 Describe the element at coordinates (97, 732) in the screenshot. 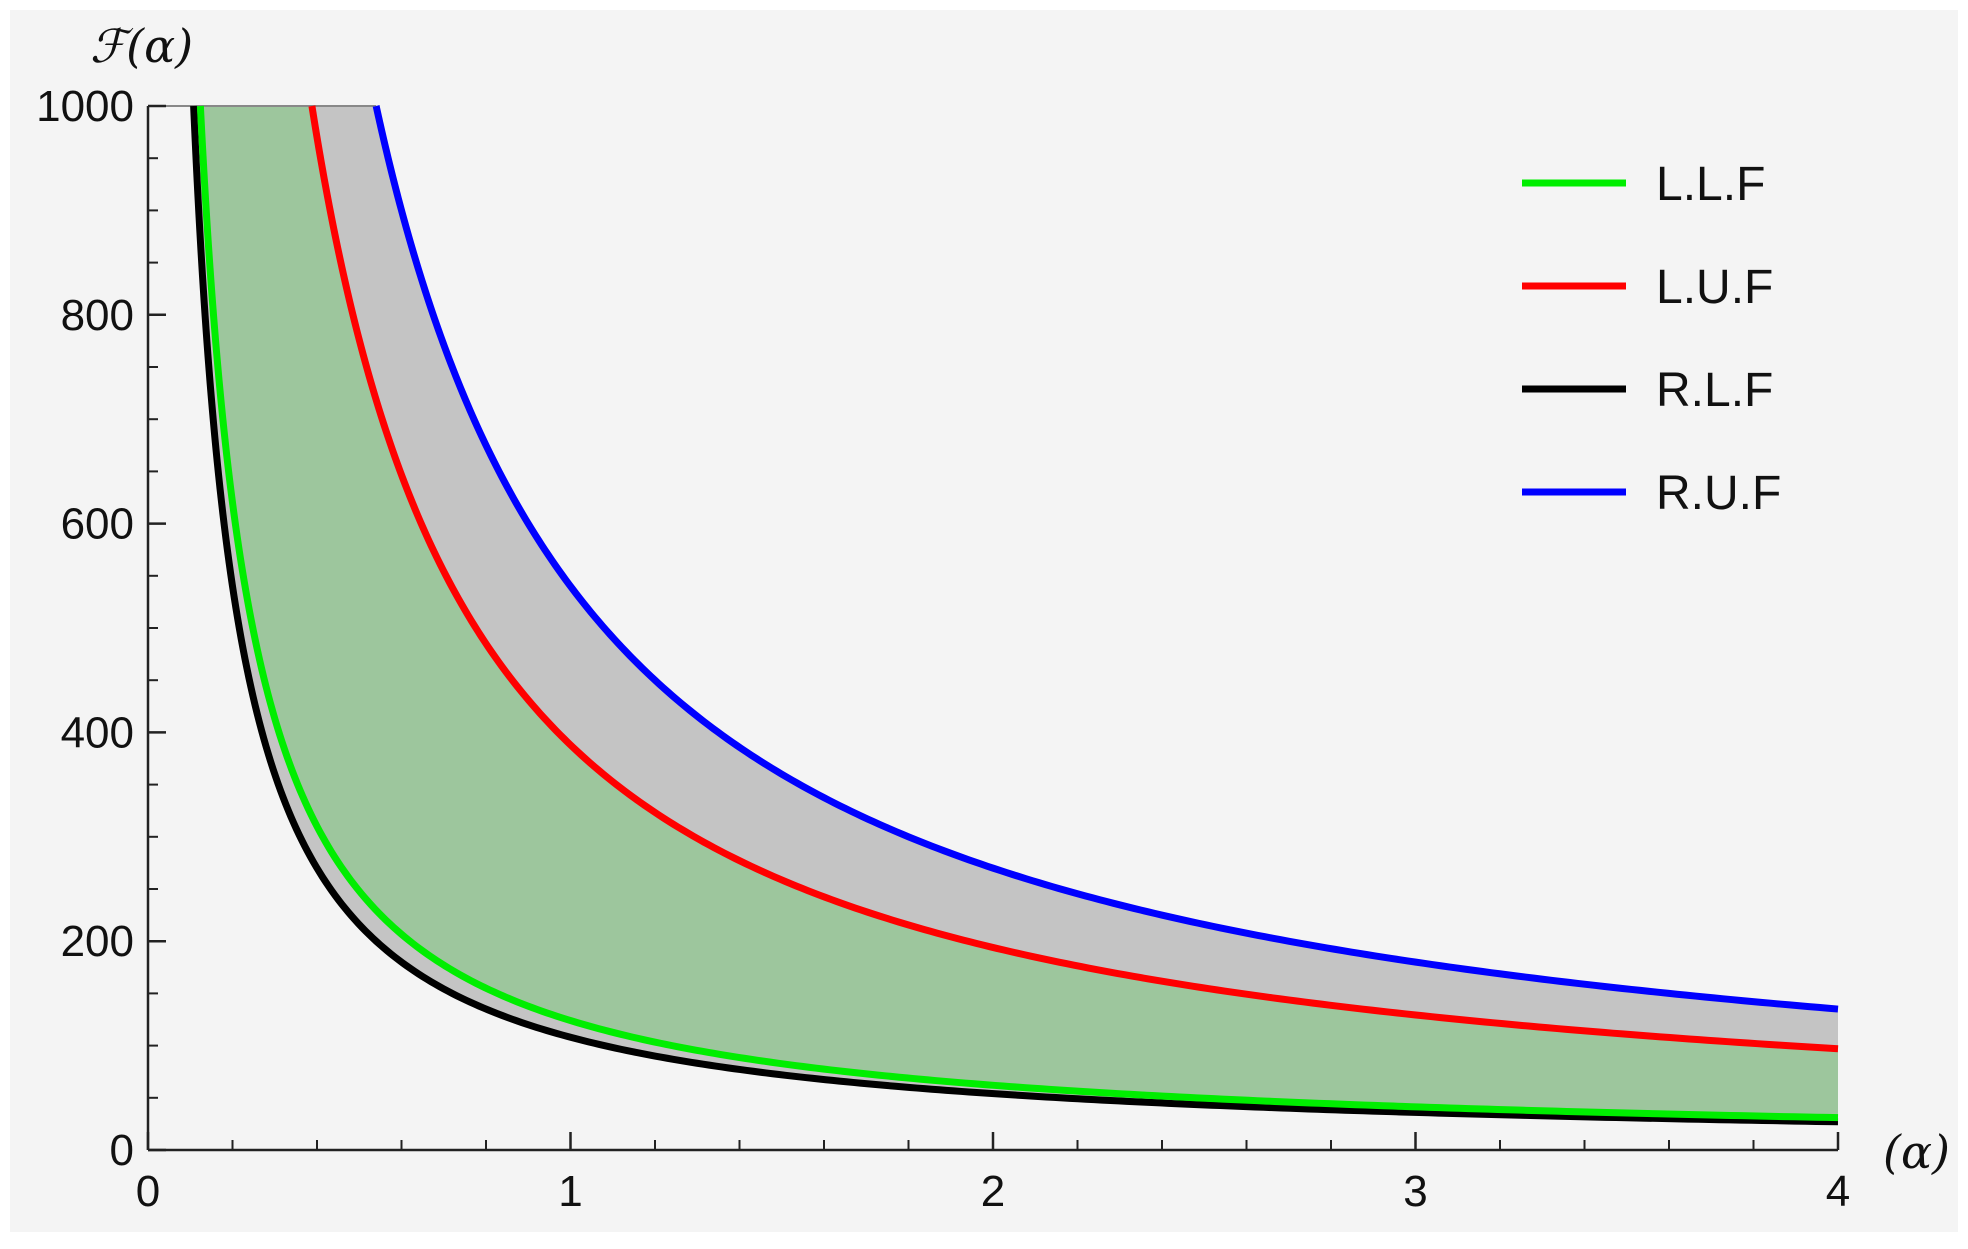

I see `y-tick-label: 400` at that location.